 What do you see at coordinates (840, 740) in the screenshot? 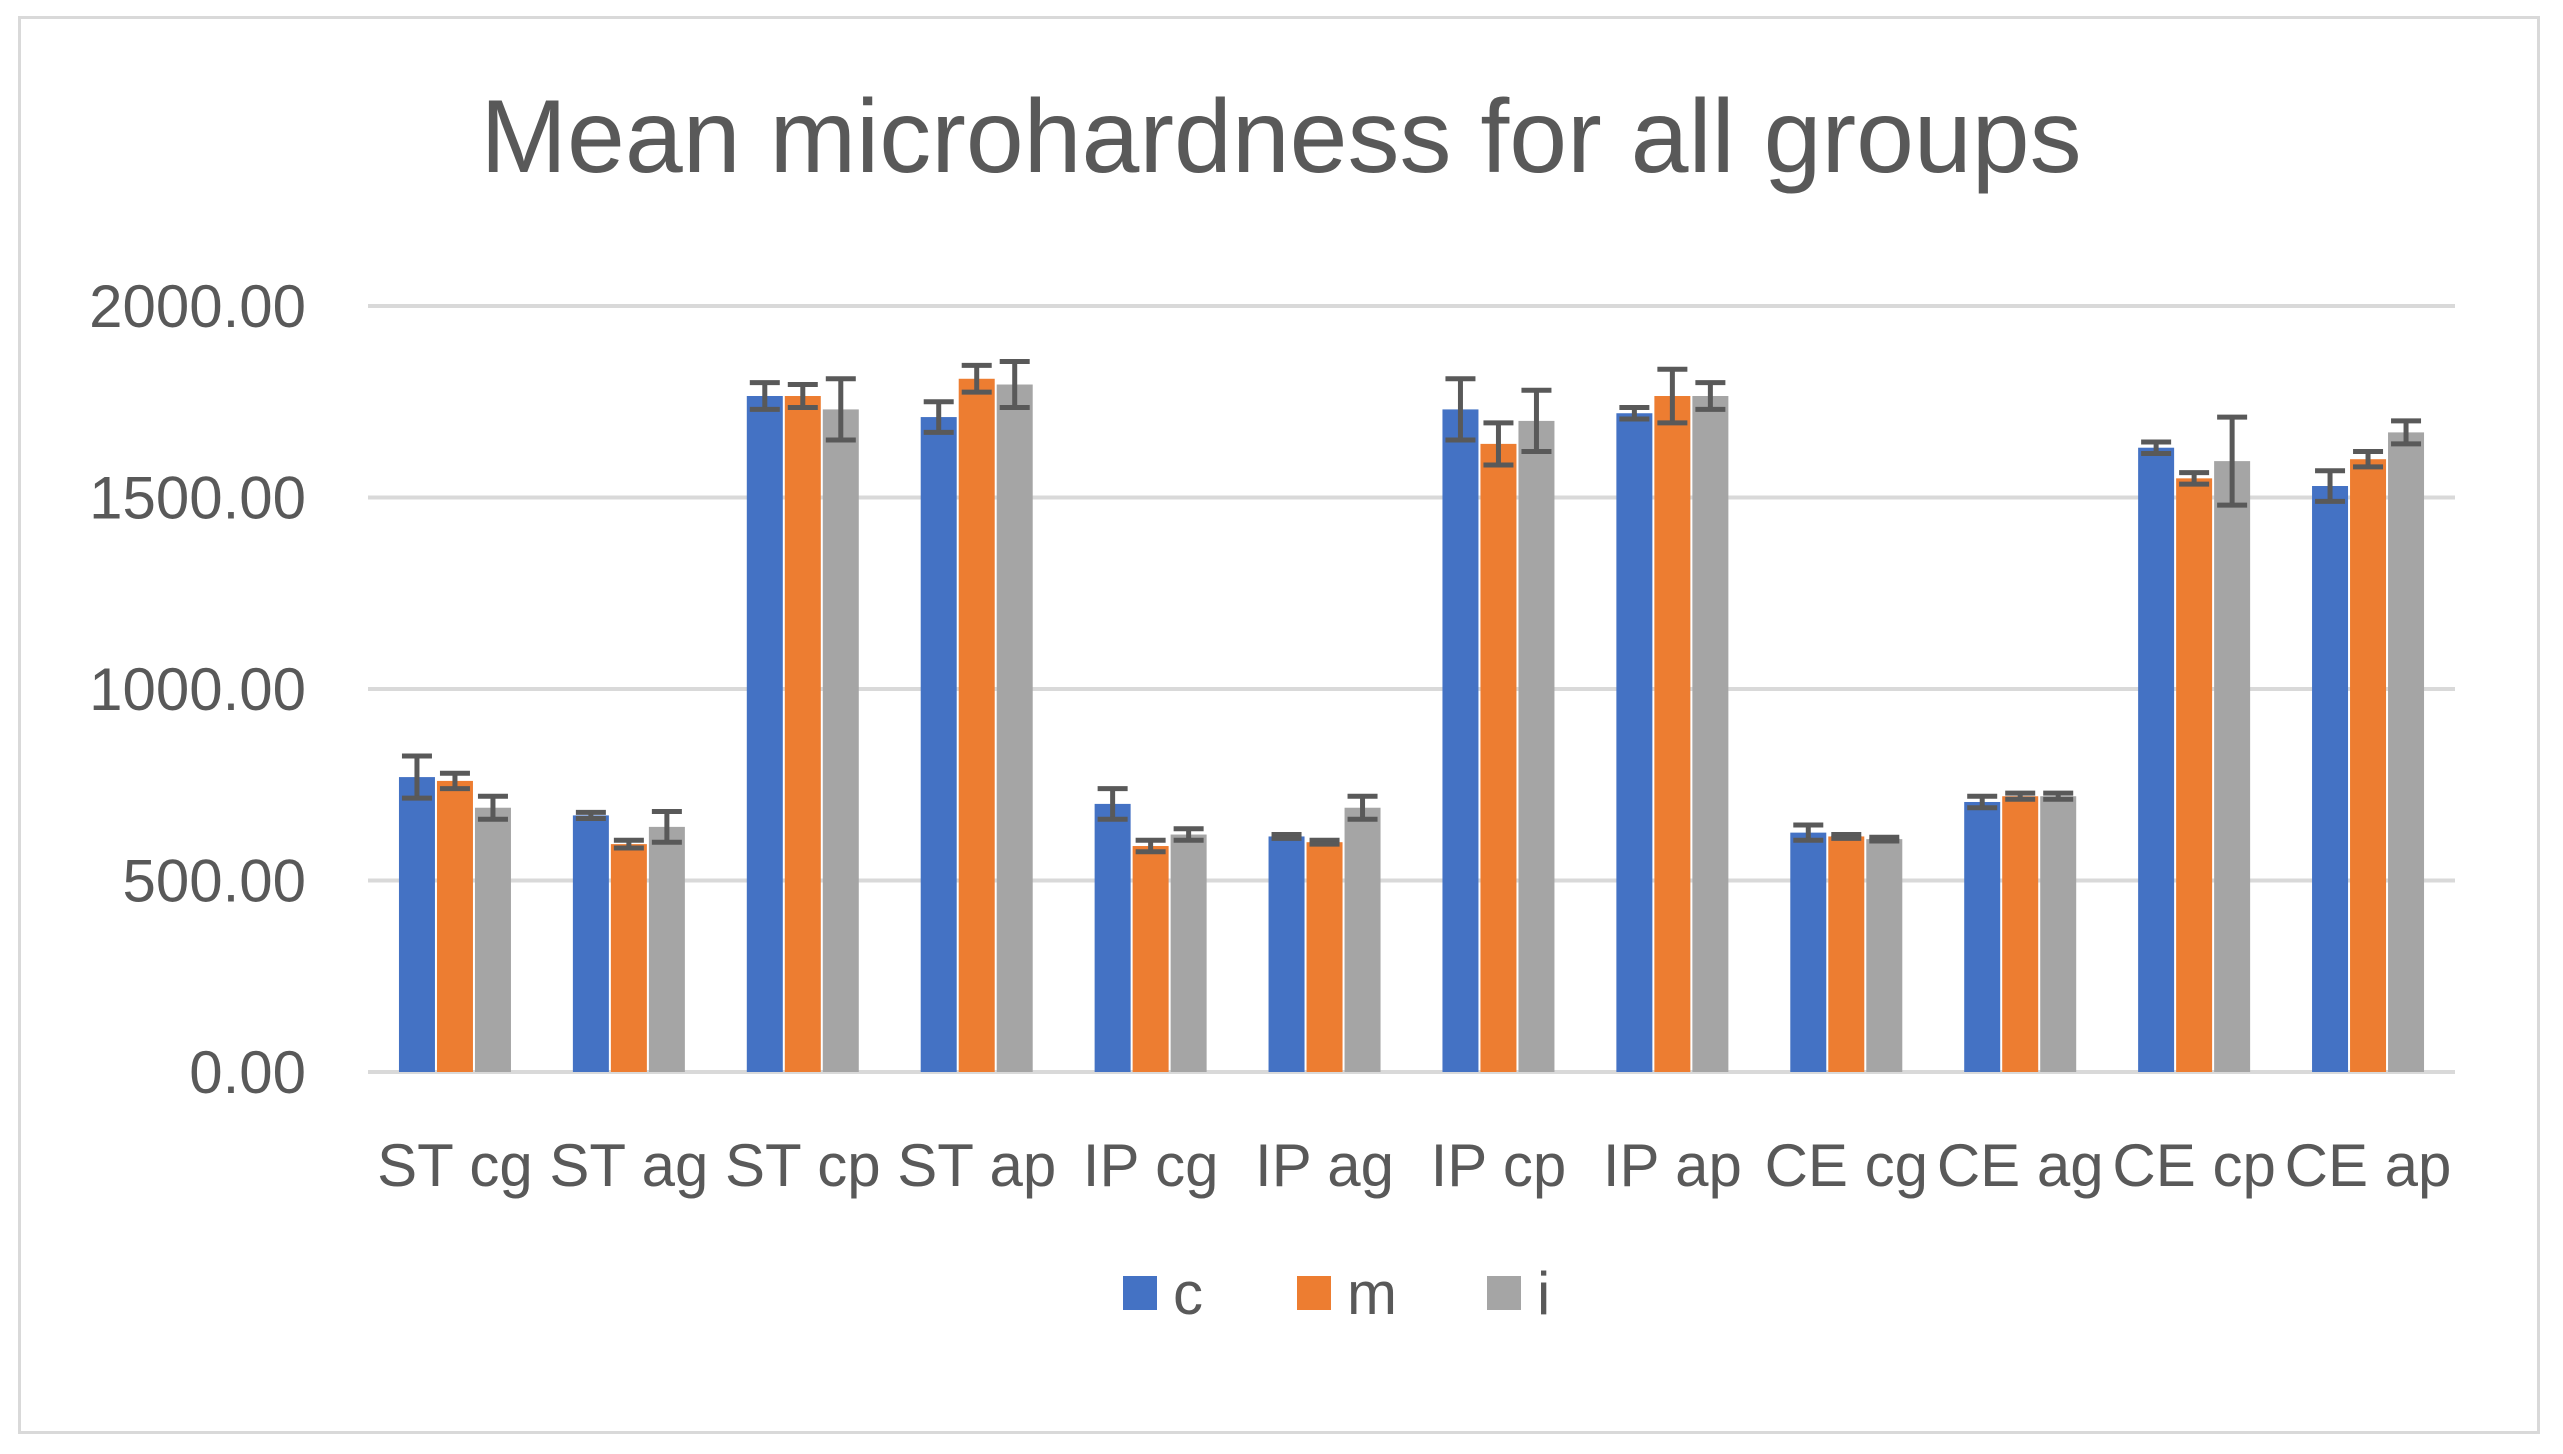
I see `bar-i-ST-cp` at bounding box center [840, 740].